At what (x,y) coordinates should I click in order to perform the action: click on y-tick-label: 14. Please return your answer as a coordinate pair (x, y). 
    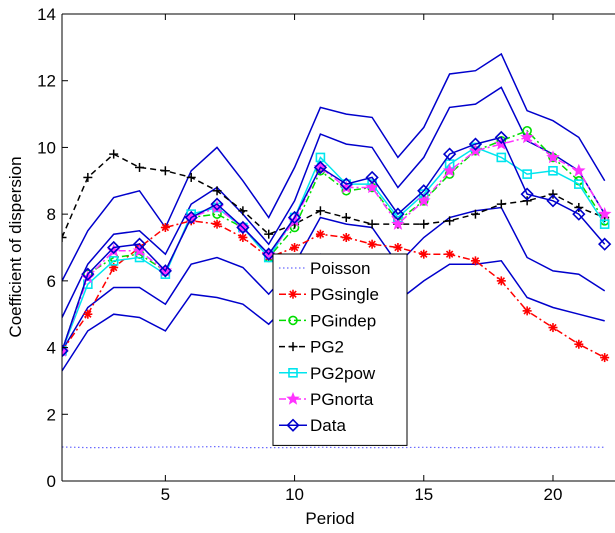
    Looking at the image, I should click on (46, 14).